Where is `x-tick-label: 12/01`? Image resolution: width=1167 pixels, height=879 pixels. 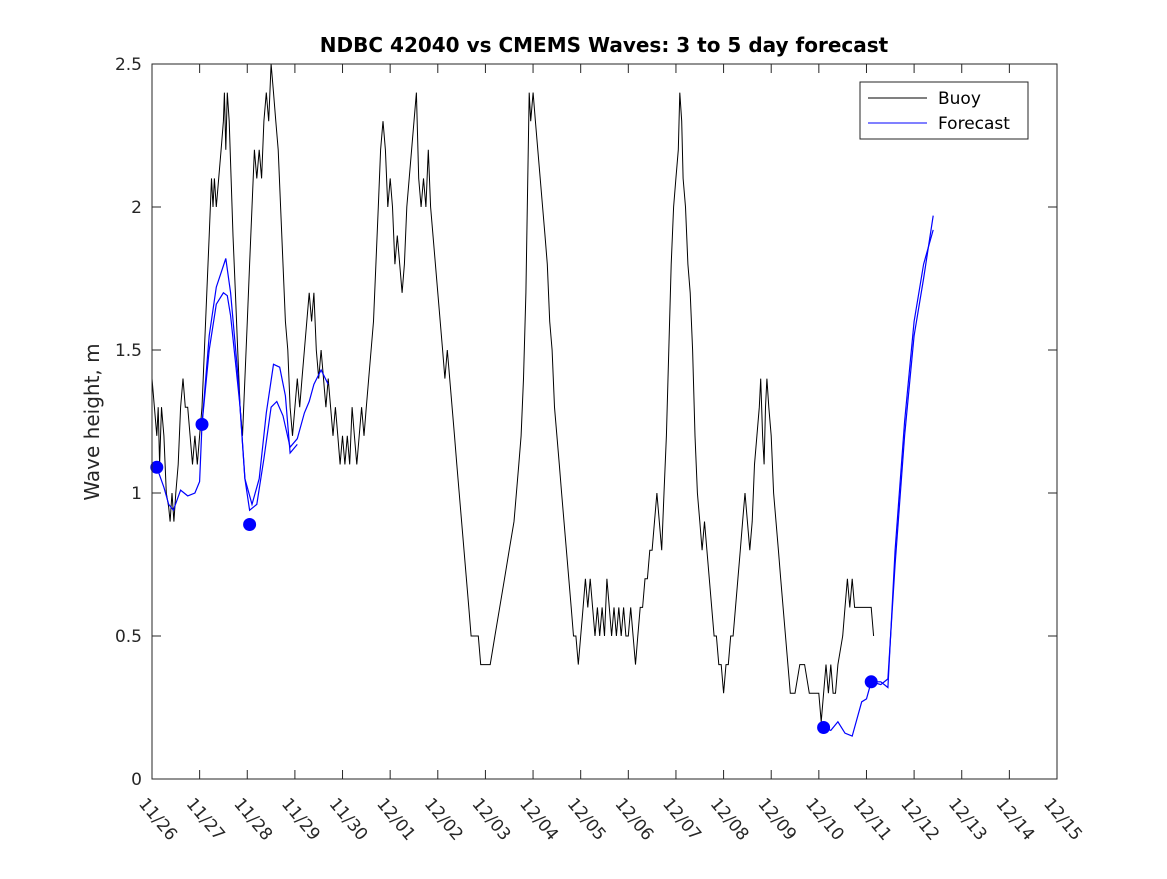 x-tick-label: 12/01 is located at coordinates (395, 819).